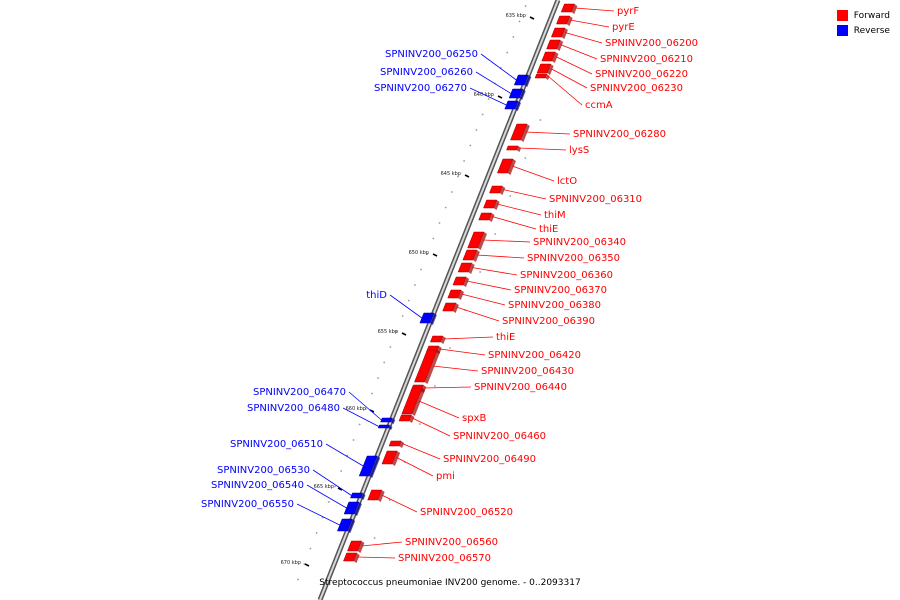 The width and height of the screenshot is (900, 600). I want to click on gene-label: SPNINV200_06250, so click(431, 54).